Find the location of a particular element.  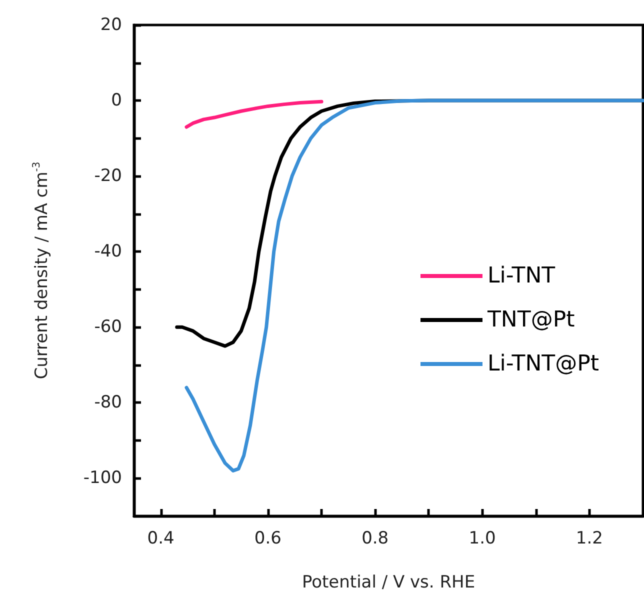

x-tick-label: 1.2 is located at coordinates (589, 538).